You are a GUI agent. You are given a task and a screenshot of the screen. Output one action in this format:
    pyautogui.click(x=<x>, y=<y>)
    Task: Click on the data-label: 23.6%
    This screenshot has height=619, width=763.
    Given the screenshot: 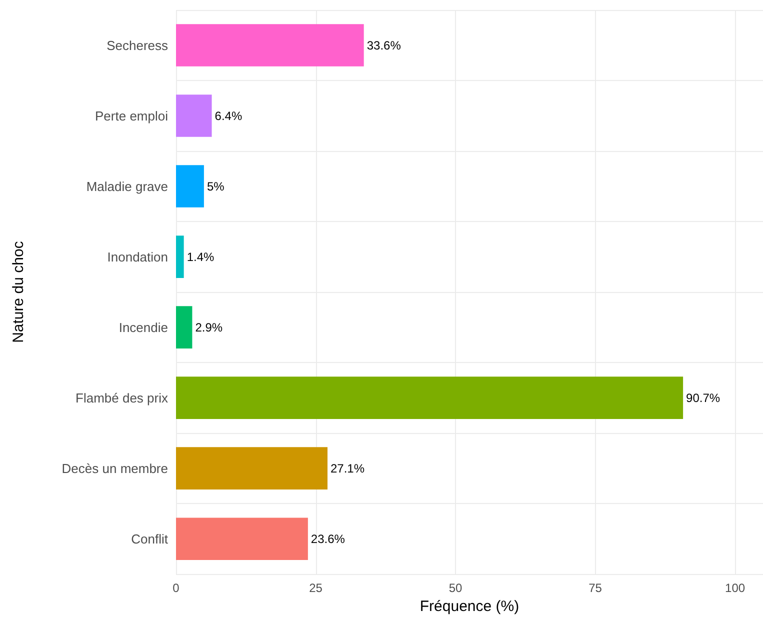 What is the action you would take?
    pyautogui.click(x=328, y=539)
    